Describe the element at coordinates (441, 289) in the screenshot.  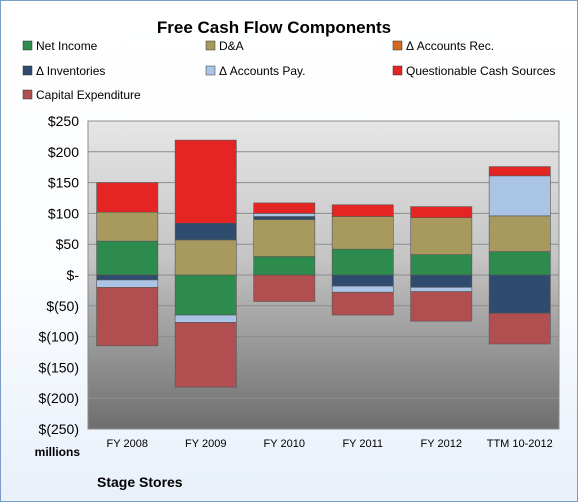
I see `bar-accounts-pay-fy-2012` at that location.